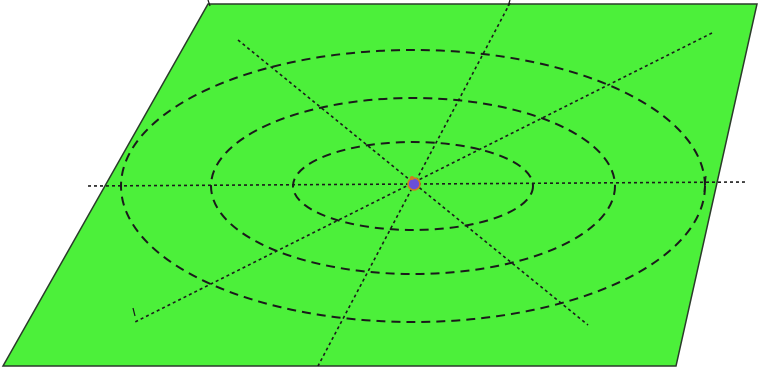 This screenshot has width=769, height=370. I want to click on edge-tick-right, so click(705, 184).